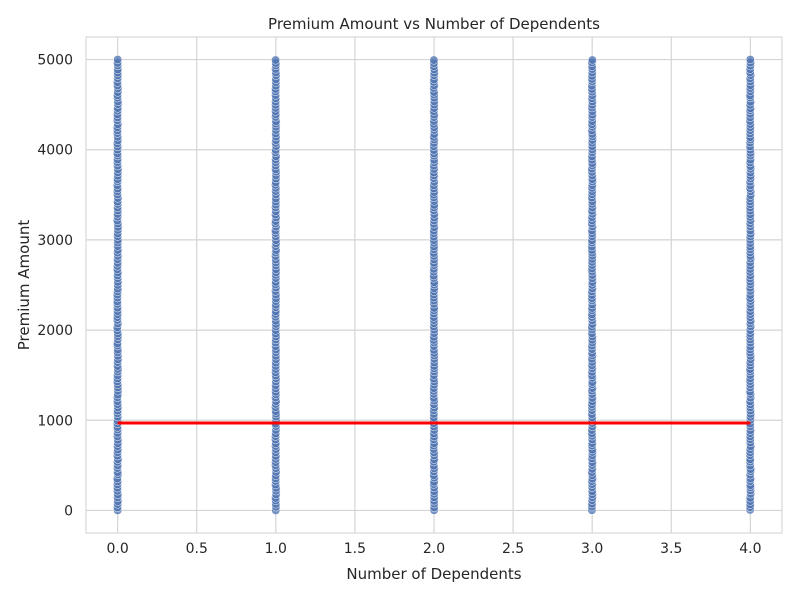 The image size is (800, 600). I want to click on x-tick-label: 3.5, so click(671, 549).